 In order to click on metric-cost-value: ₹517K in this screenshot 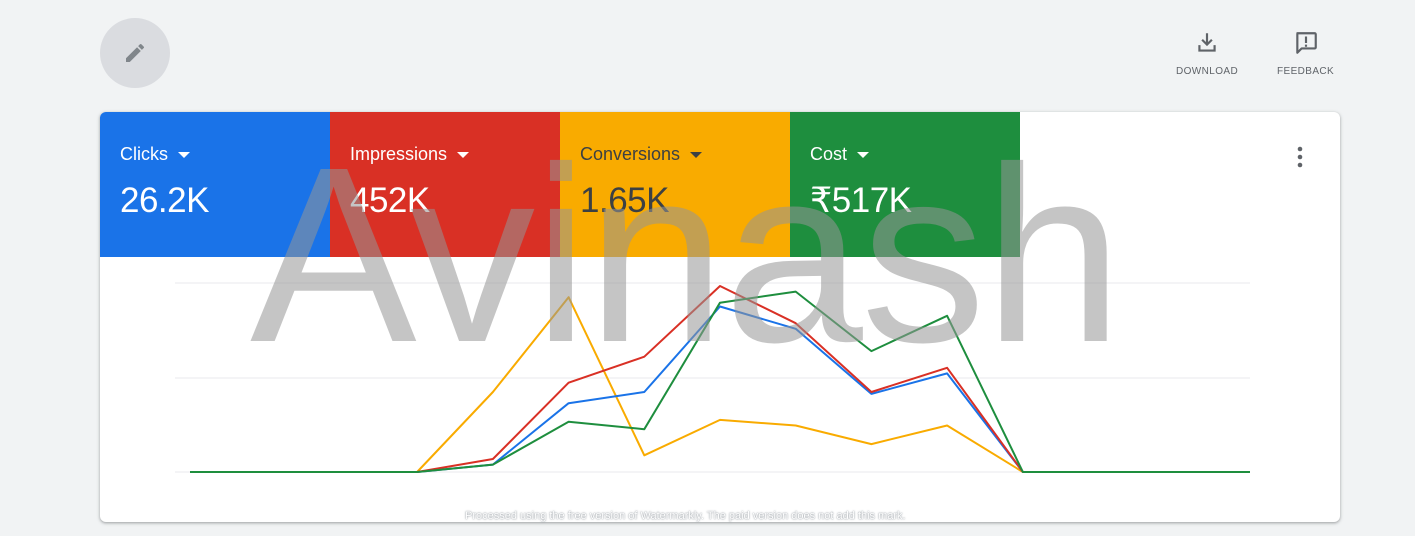, I will do `click(861, 200)`.